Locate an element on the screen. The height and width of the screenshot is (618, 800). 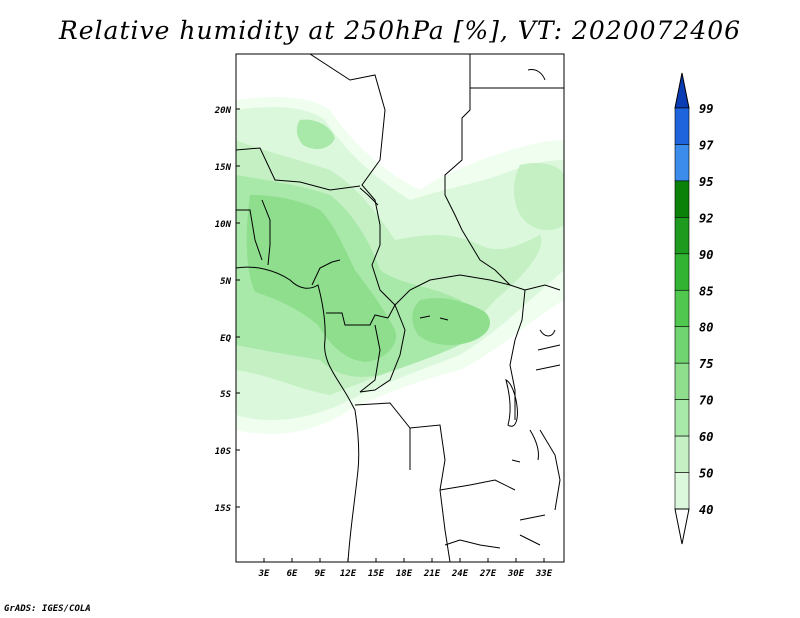
colorbar-label: 97 is located at coordinates (706, 145).